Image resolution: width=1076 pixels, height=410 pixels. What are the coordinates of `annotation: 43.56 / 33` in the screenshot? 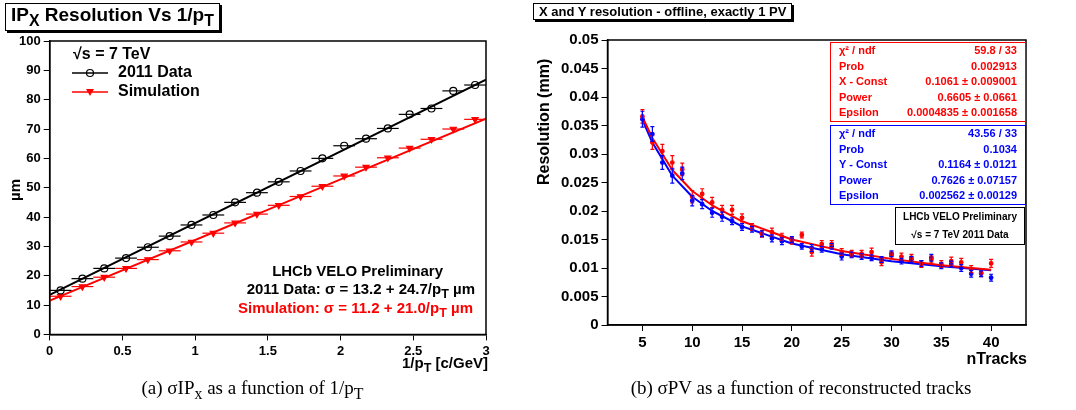 It's located at (992, 133).